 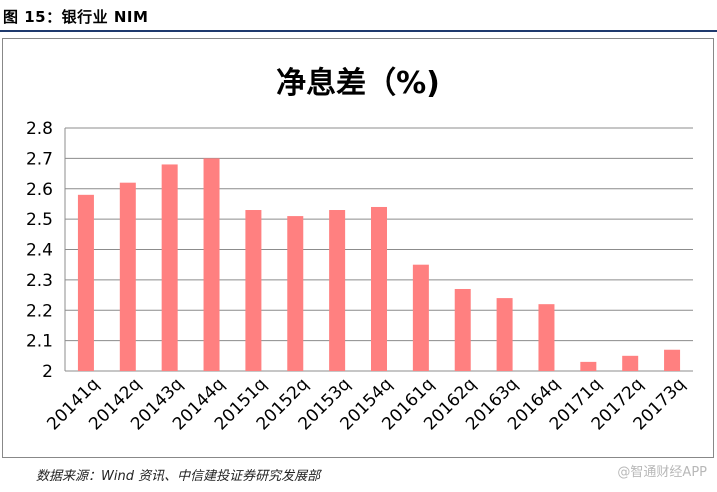 I want to click on y-tick-label: 2.6, so click(x=39, y=190).